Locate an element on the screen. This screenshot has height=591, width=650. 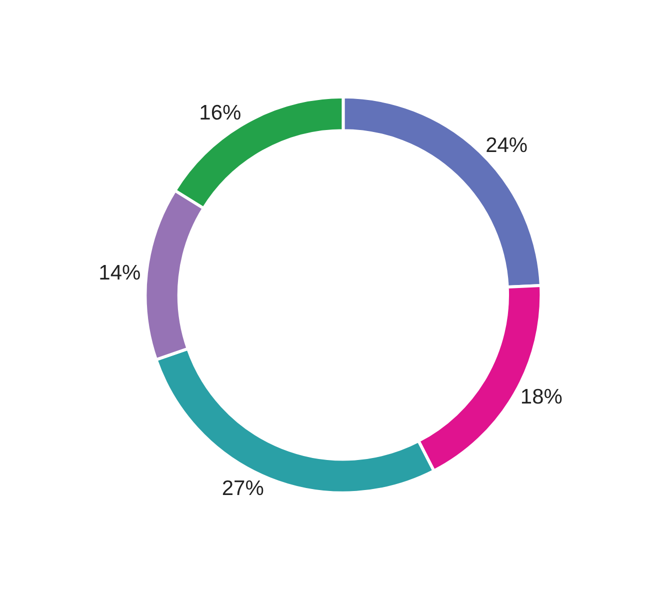
data-label: 27% is located at coordinates (243, 488).